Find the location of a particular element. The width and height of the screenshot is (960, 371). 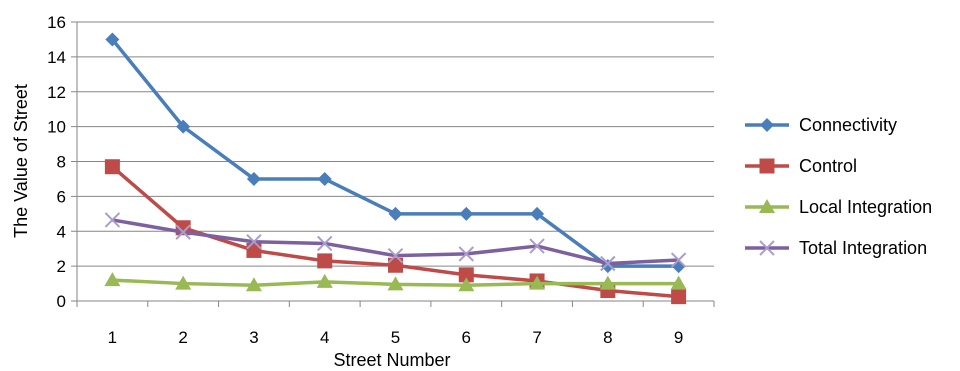

legend-item-total-integration: Total Integration is located at coordinates (836, 248).